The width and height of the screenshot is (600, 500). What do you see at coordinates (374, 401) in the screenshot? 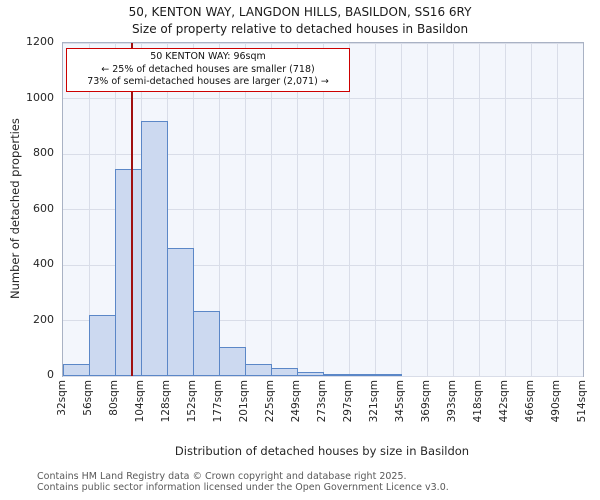
I see `x-tick-label: 321sqm` at bounding box center [374, 401].